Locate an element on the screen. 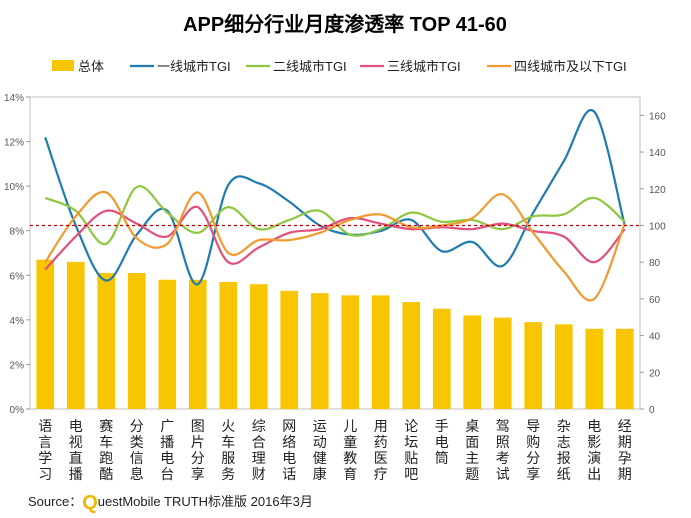 The image size is (691, 518). x-category-label: 电视直播 is located at coordinates (76, 450).